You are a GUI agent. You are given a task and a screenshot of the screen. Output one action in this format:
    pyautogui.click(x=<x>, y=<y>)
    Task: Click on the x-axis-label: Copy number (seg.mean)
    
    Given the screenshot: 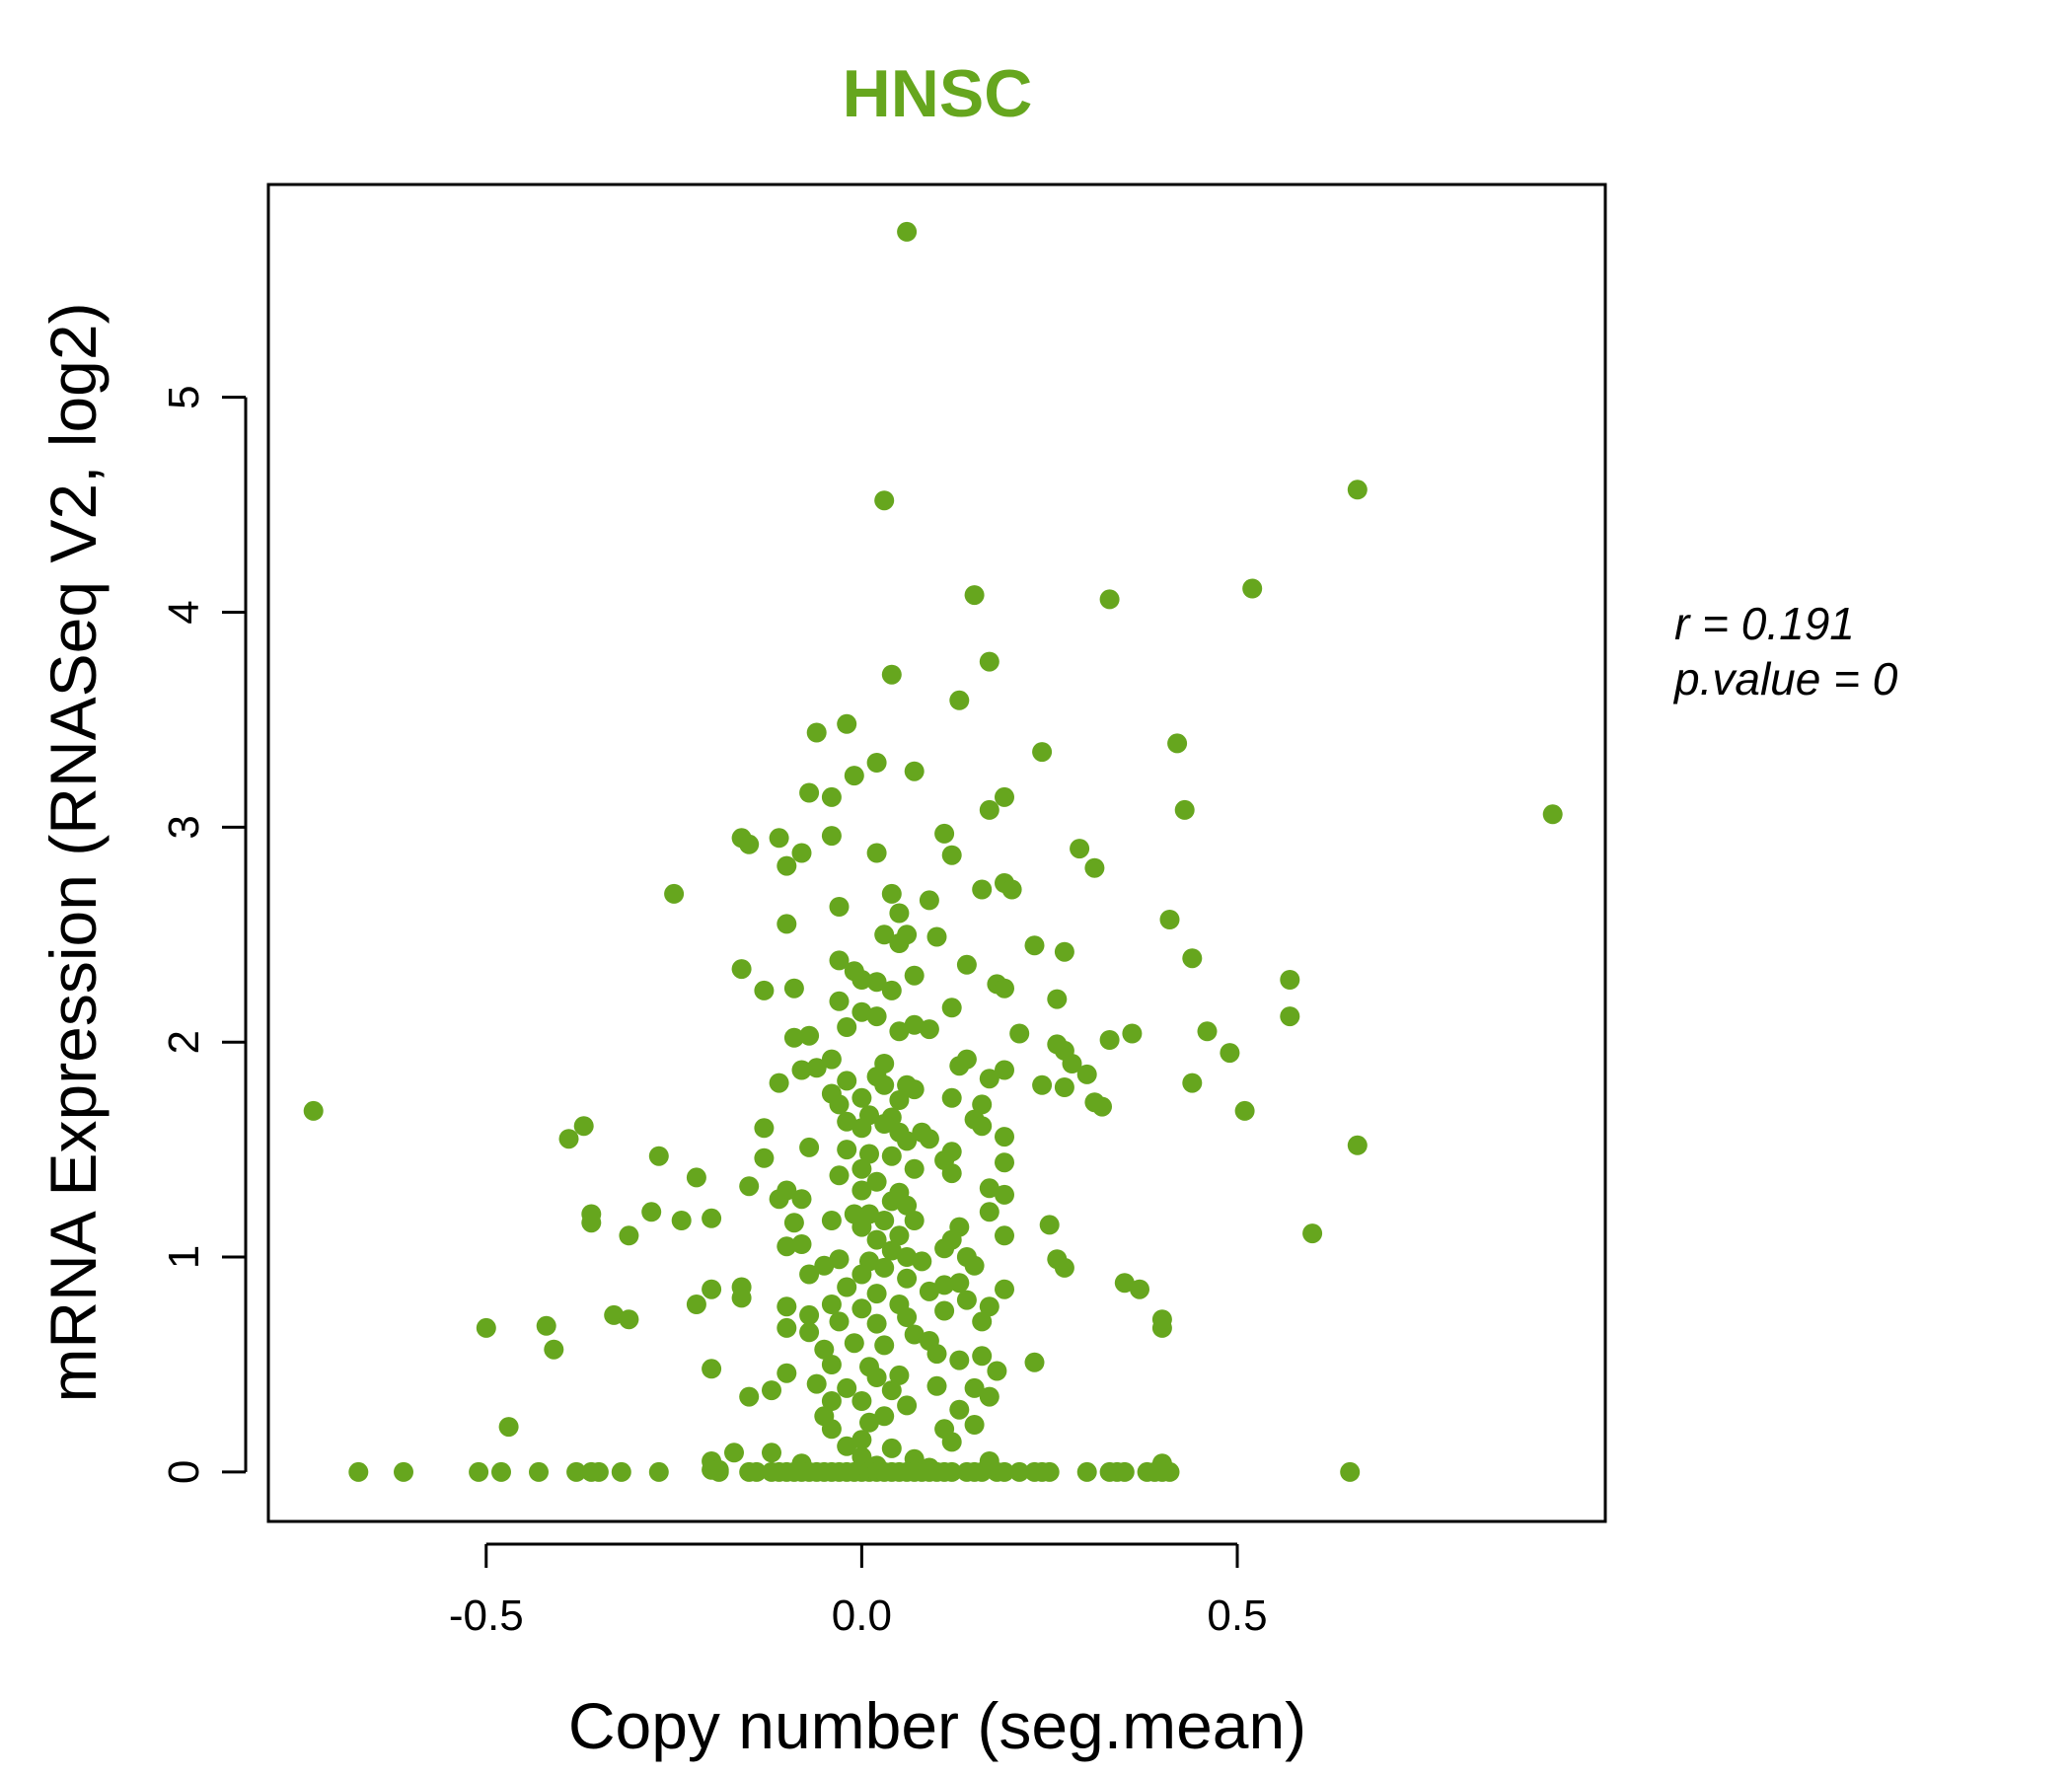 What is the action you would take?
    pyautogui.click(x=937, y=1726)
    